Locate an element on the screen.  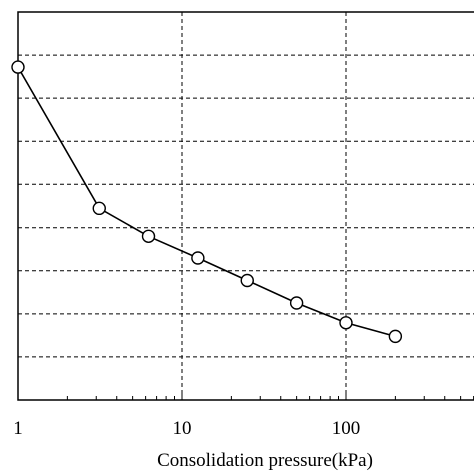
x-tick-label: 1 is located at coordinates (18, 428).